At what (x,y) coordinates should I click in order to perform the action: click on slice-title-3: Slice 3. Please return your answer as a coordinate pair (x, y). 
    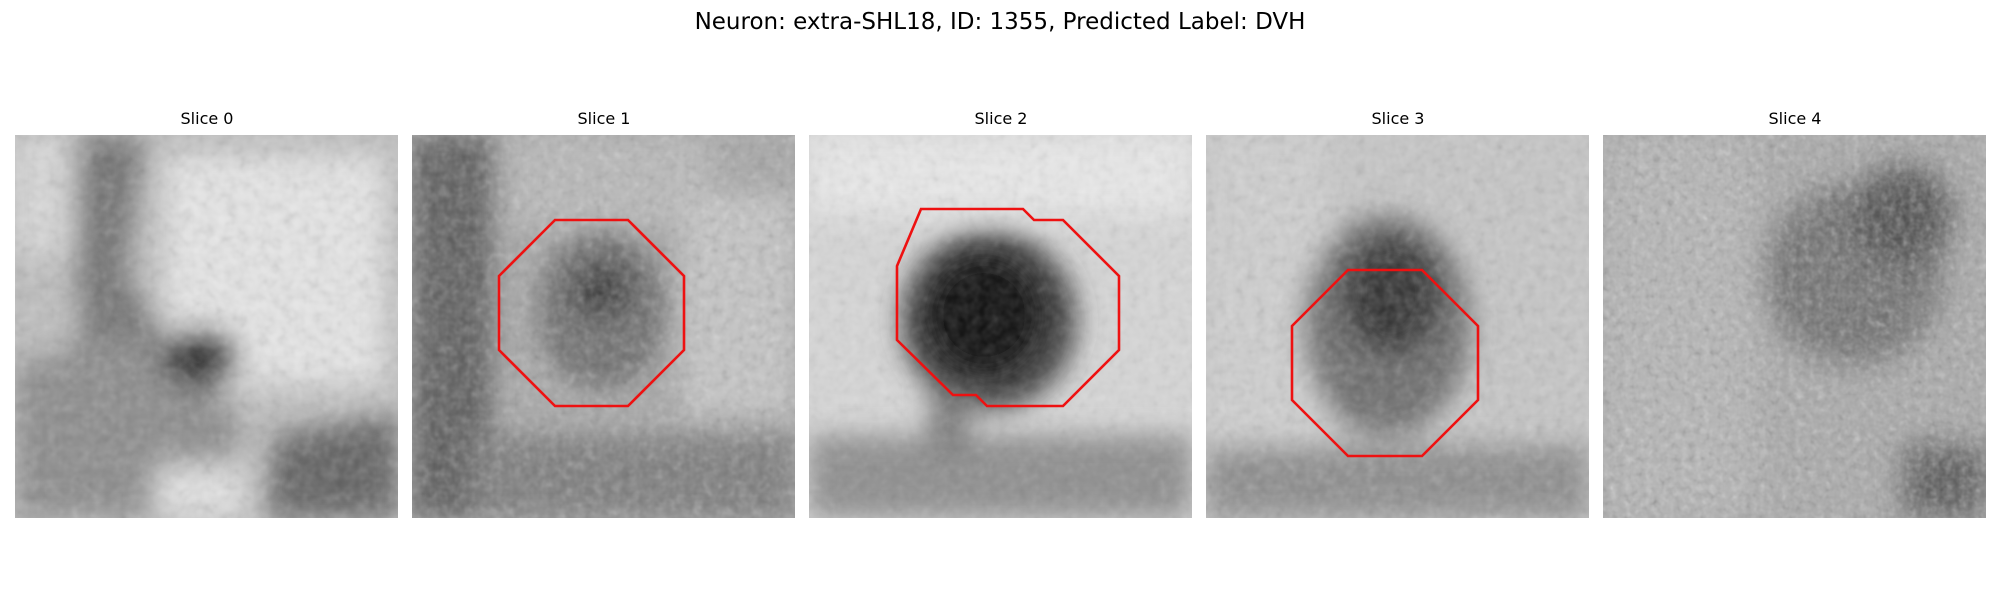
    Looking at the image, I should click on (1398, 118).